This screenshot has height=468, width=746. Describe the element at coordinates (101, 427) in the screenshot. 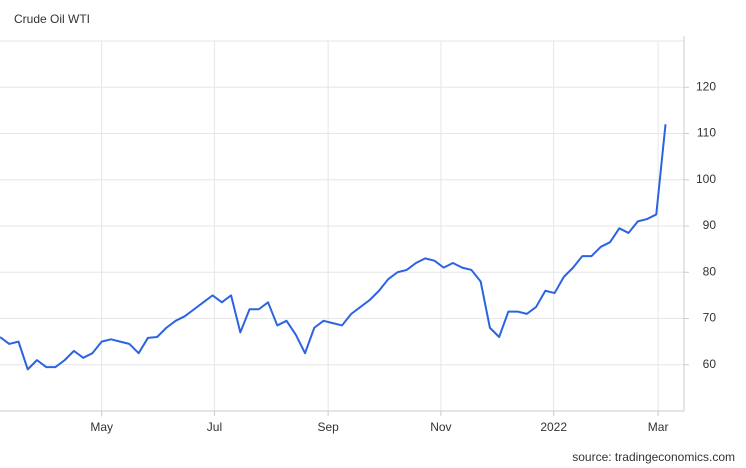

I see `x-tick-label: May` at that location.